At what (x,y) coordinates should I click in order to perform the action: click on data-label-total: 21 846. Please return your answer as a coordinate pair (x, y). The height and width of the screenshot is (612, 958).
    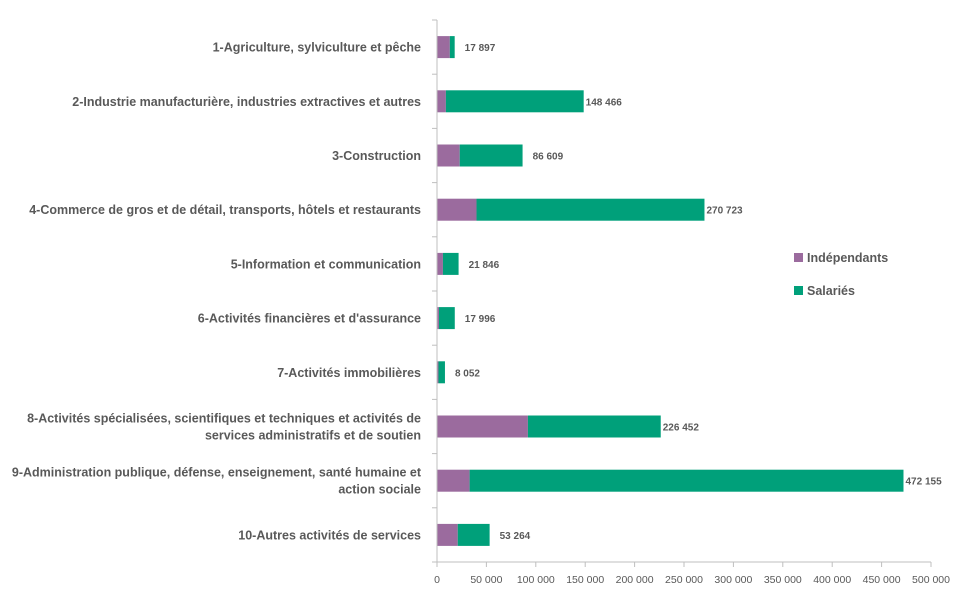
    Looking at the image, I should click on (484, 265).